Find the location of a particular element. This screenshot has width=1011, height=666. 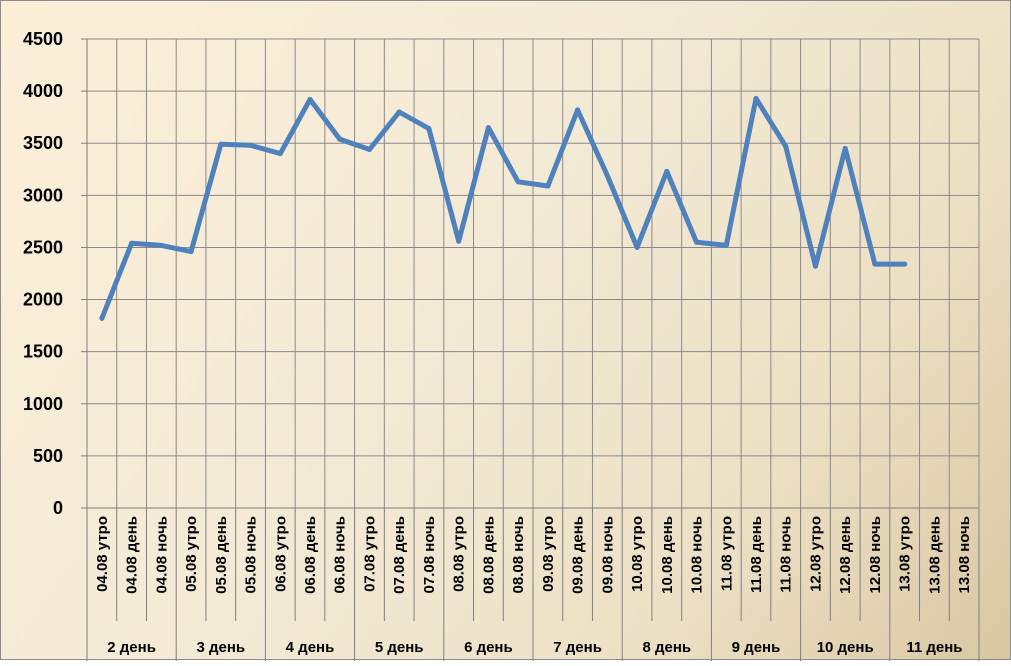

x-group-label: 9 день is located at coordinates (756, 647).